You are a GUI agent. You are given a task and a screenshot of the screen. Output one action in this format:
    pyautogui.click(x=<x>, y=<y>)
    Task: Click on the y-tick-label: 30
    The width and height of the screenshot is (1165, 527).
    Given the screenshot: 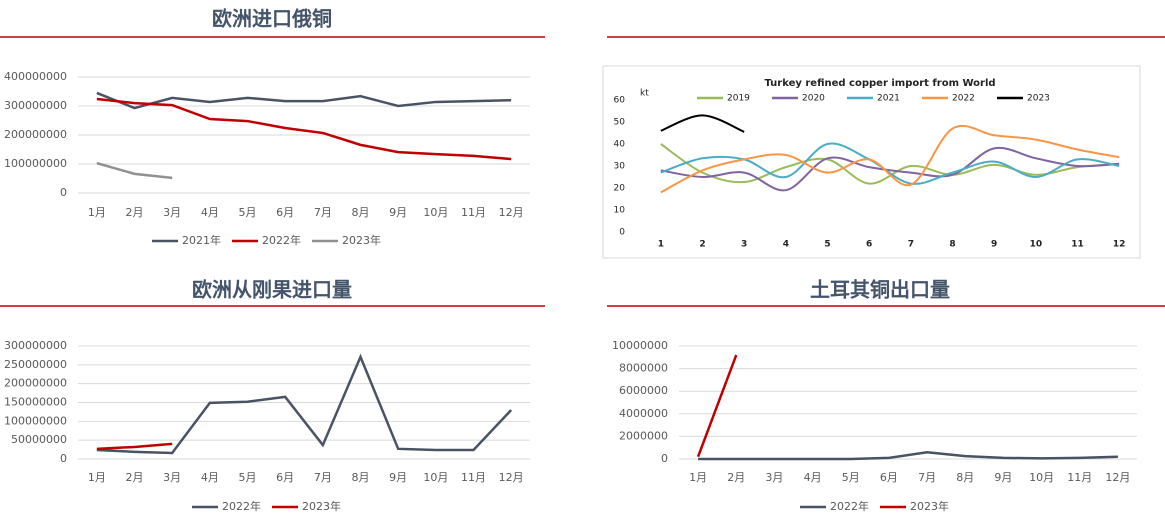 What is the action you would take?
    pyautogui.click(x=620, y=167)
    